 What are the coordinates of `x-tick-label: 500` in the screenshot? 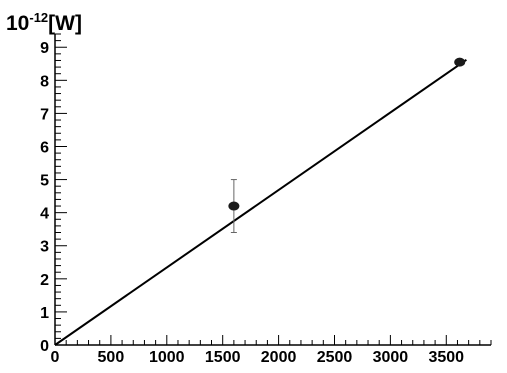 It's located at (111, 357).